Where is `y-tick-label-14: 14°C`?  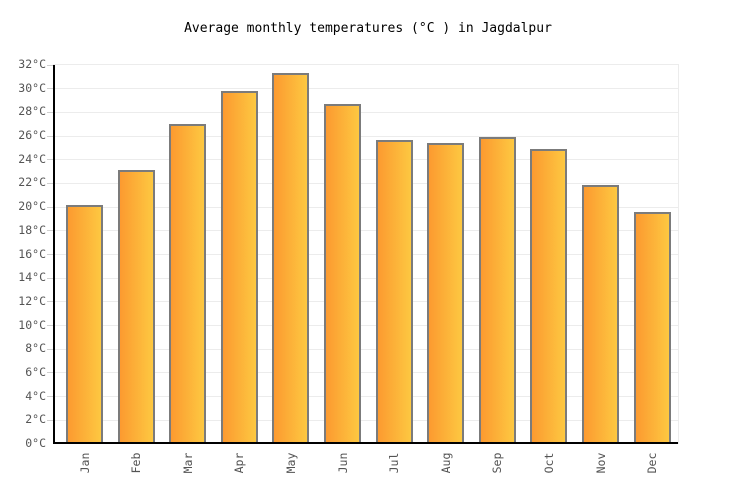 y-tick-label-14: 14°C is located at coordinates (32, 277).